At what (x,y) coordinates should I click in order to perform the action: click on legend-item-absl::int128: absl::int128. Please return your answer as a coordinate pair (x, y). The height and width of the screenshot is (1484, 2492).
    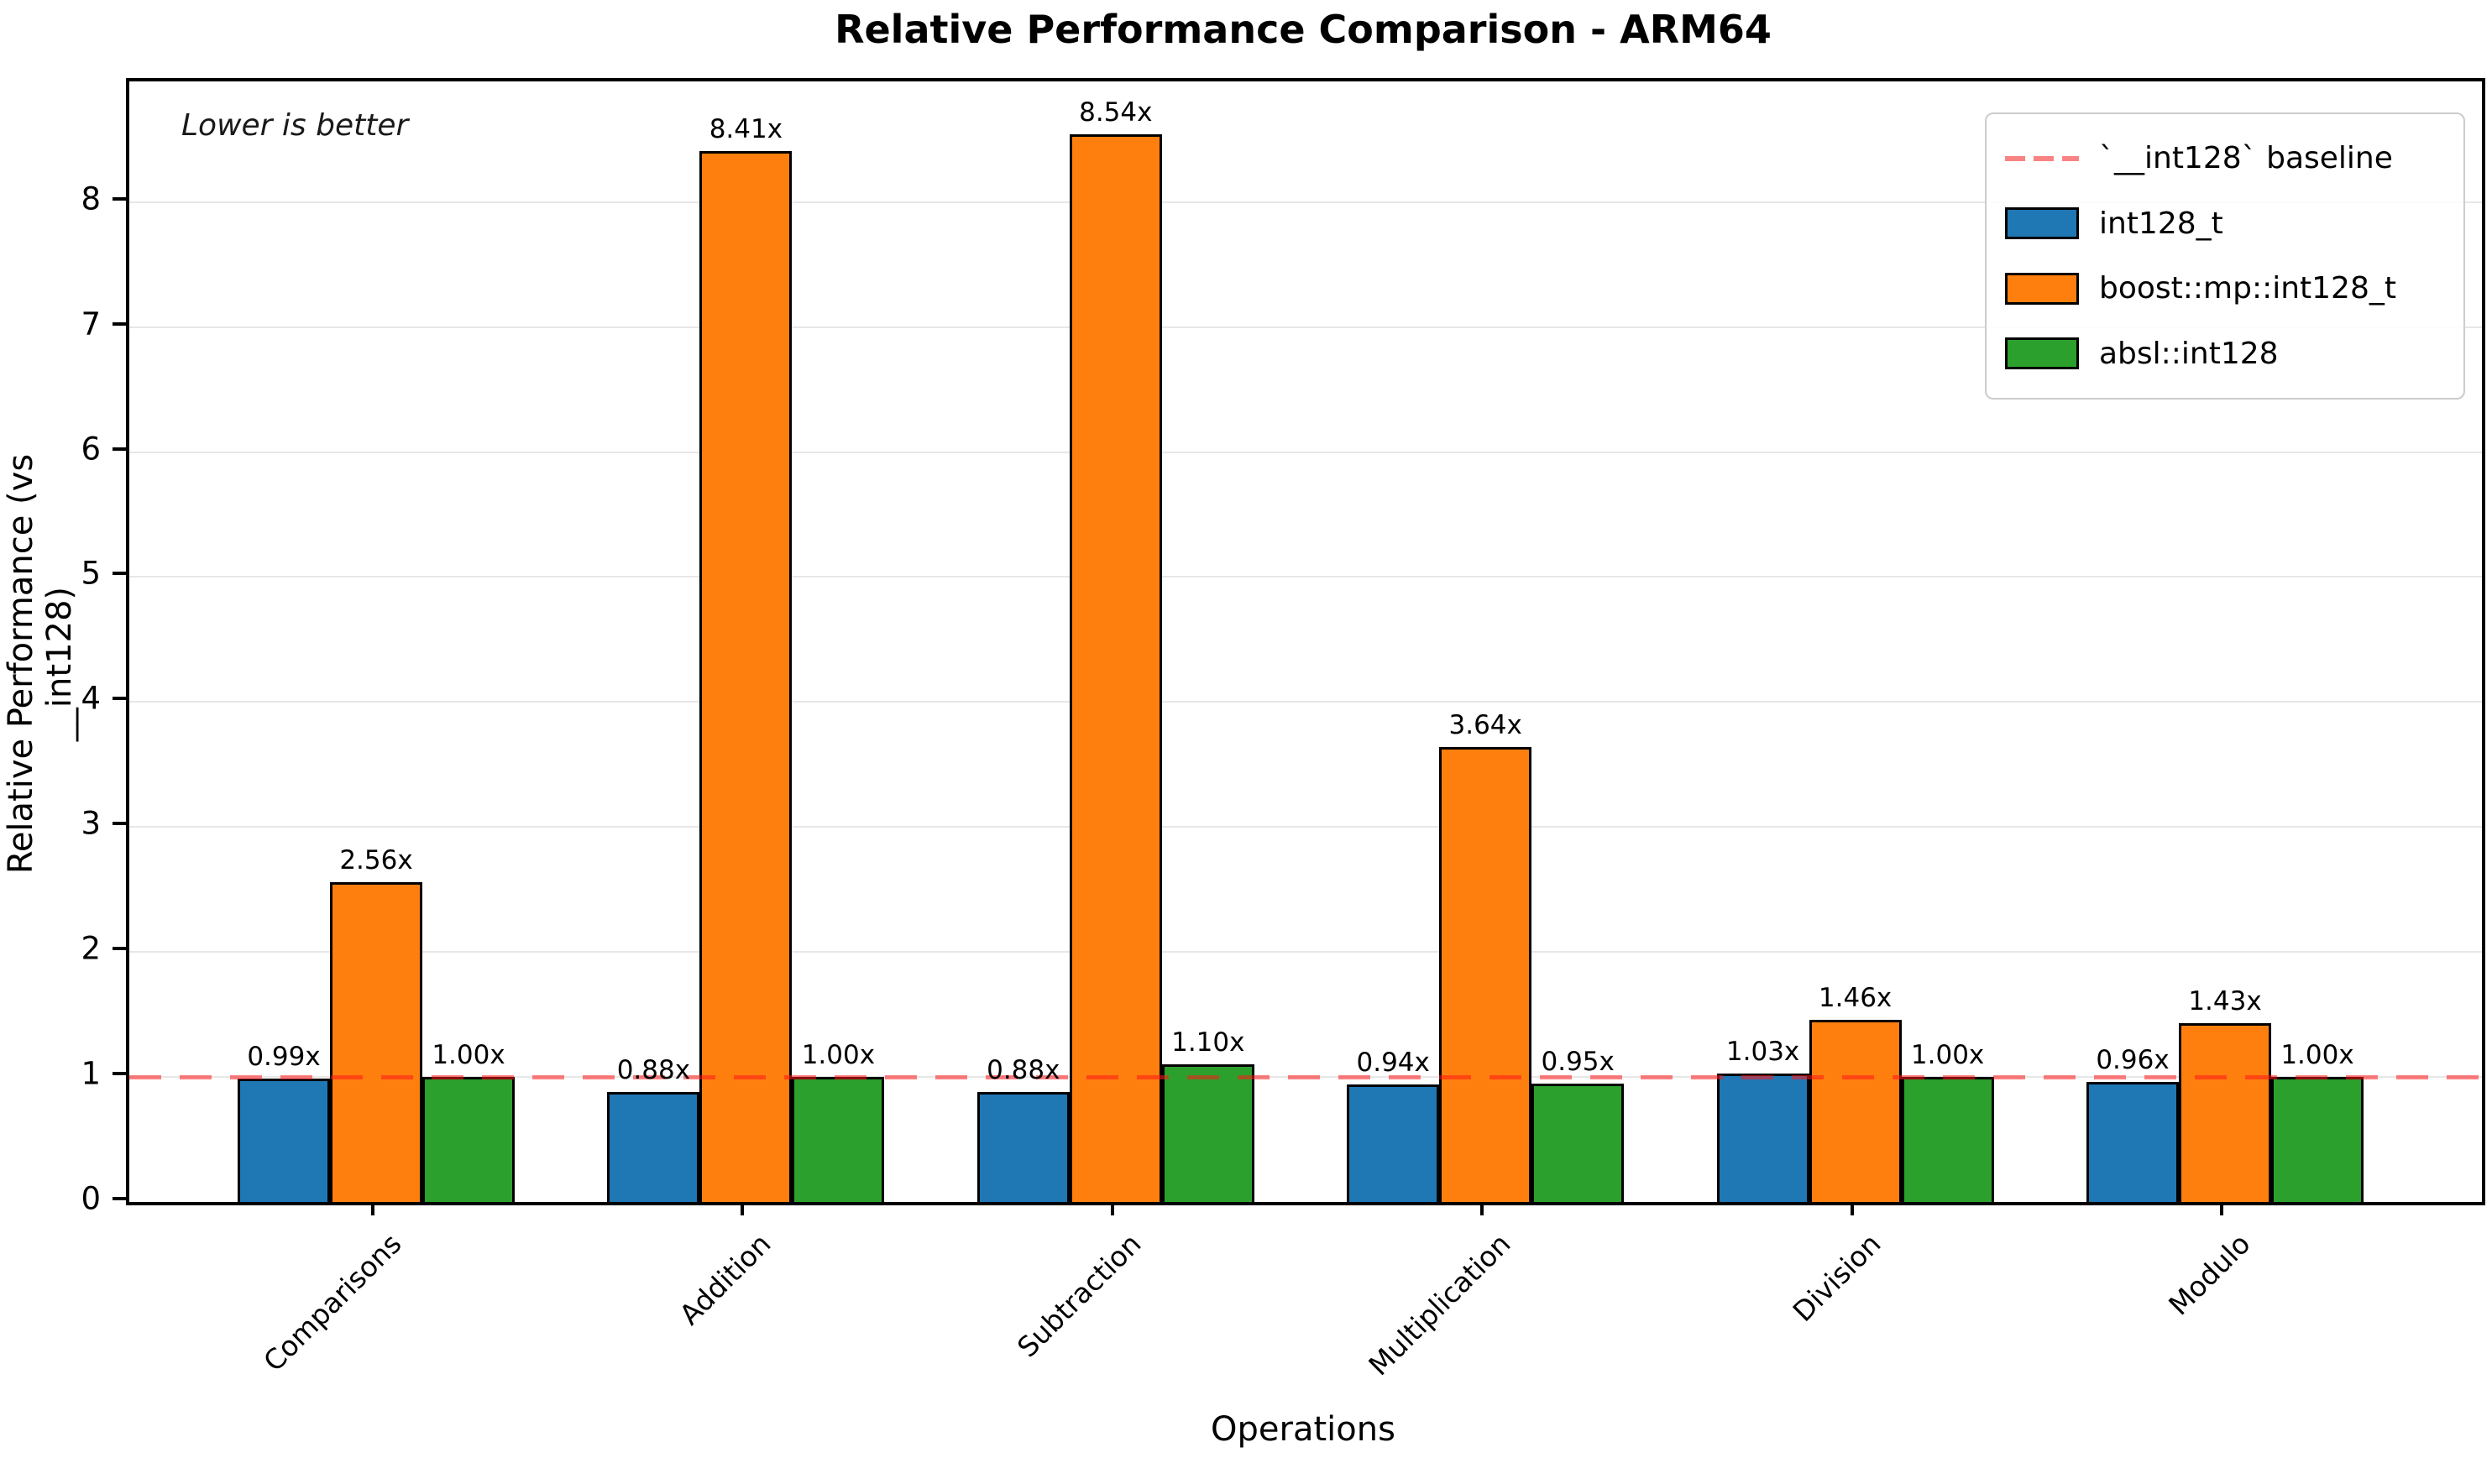
    Looking at the image, I should click on (2225, 354).